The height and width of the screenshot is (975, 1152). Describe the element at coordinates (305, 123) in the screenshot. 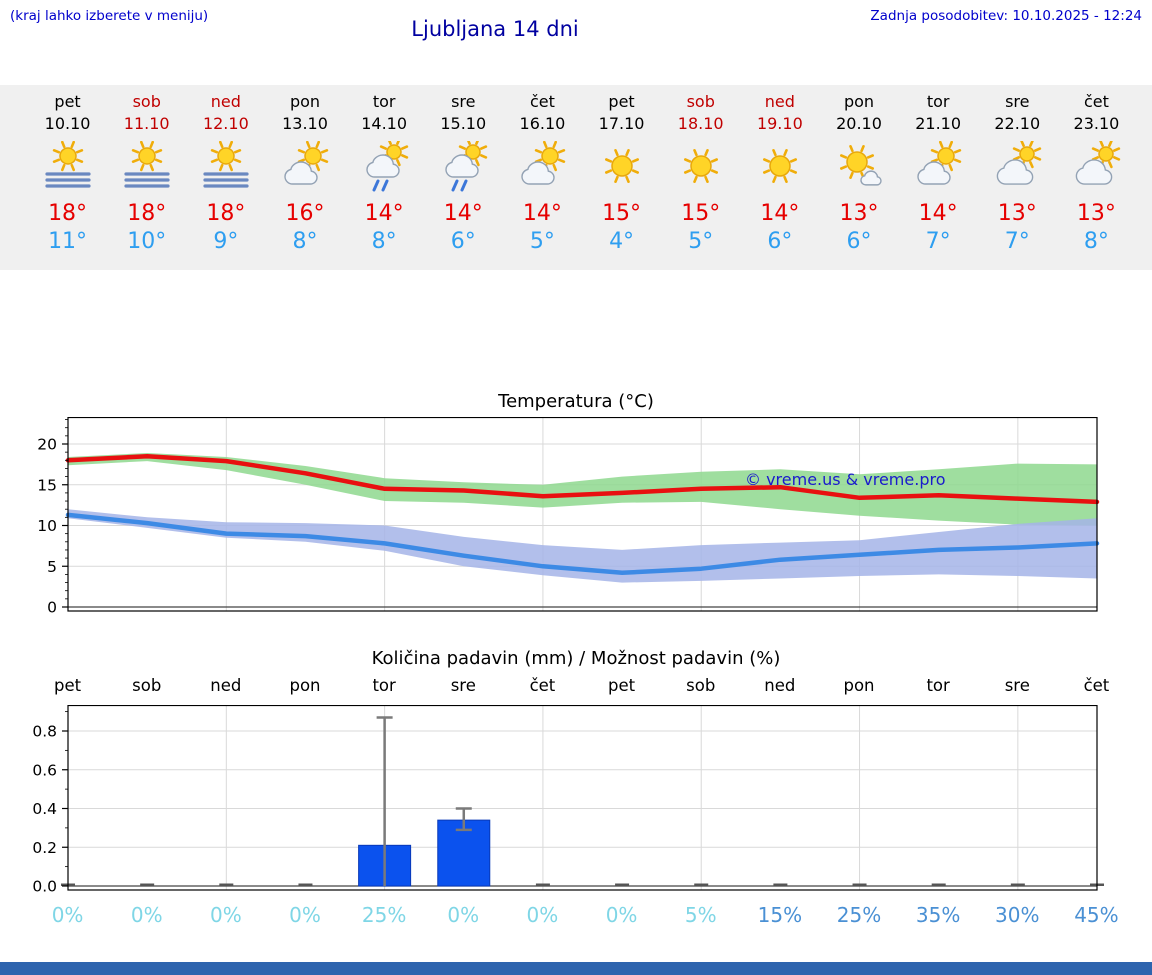

I see `day-date: 13.10` at that location.